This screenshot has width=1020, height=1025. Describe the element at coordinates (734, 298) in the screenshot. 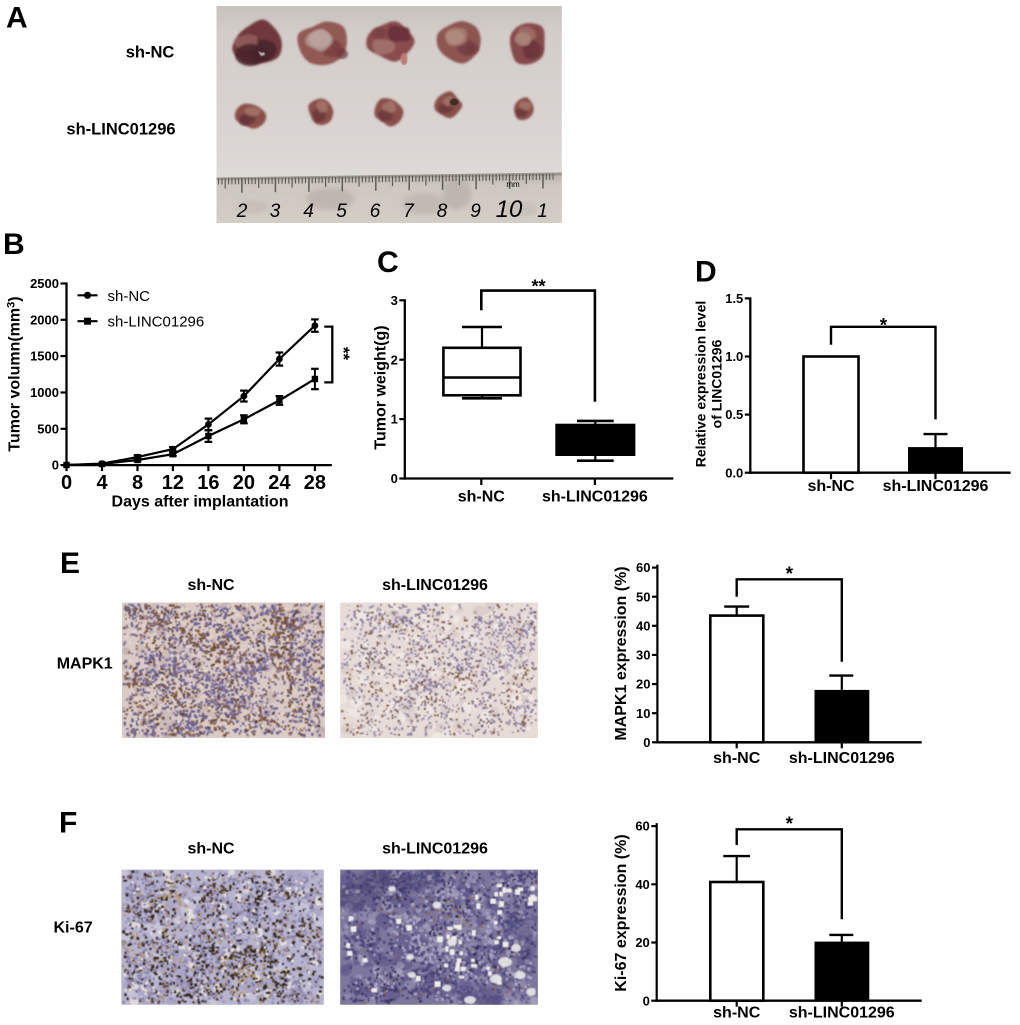

I see `svg-text: 1.5` at that location.